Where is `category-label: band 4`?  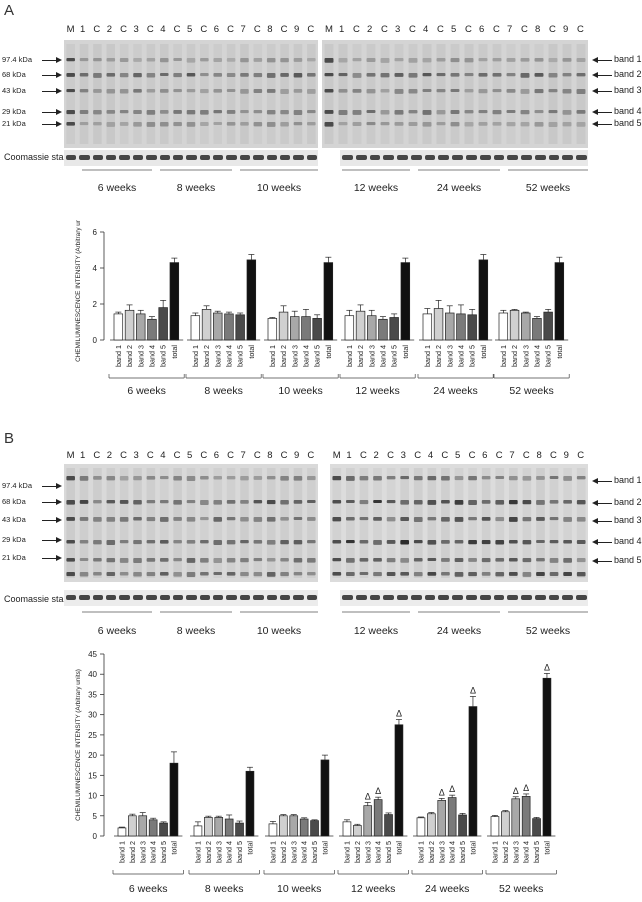
category-label: band 4 is located at coordinates (153, 852).